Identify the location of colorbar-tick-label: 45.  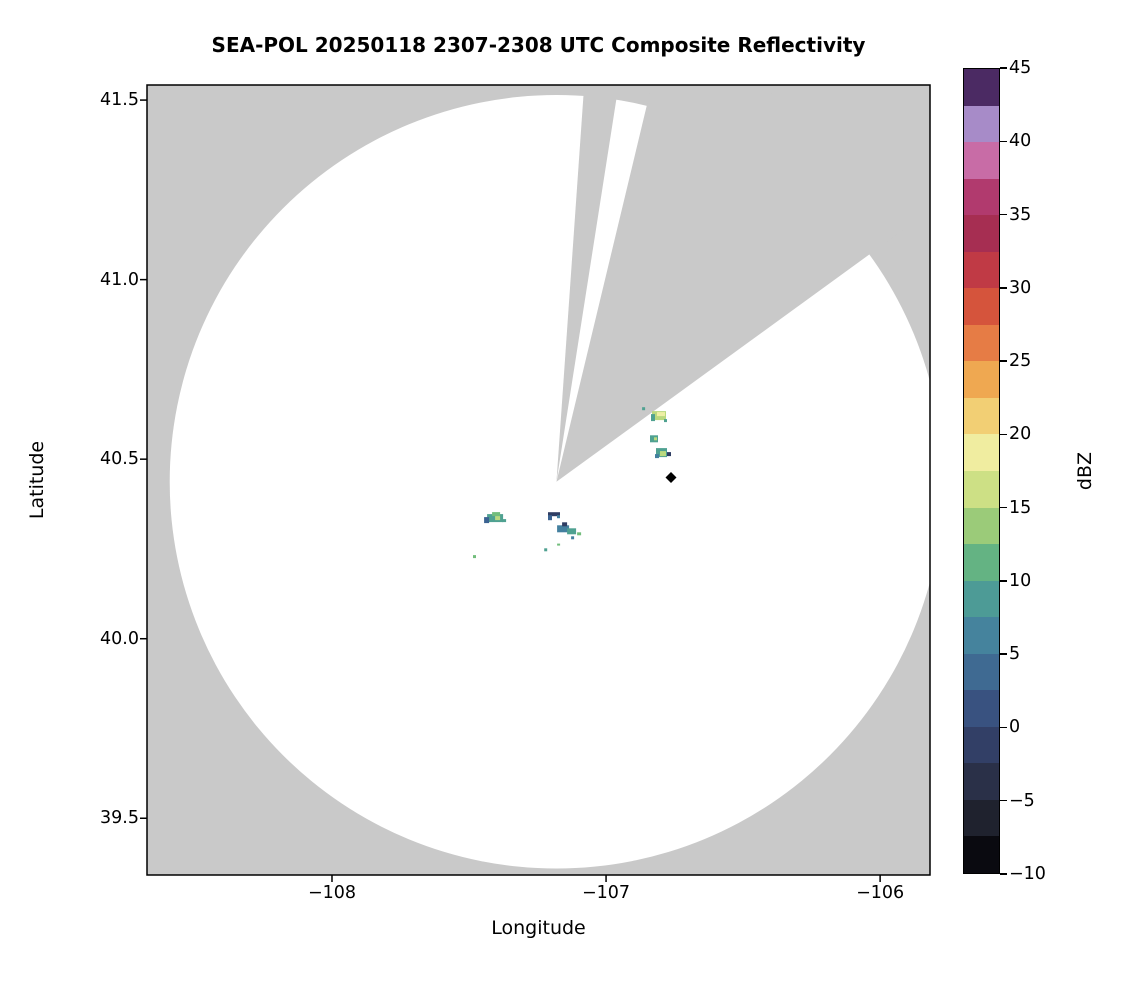
(1020, 68).